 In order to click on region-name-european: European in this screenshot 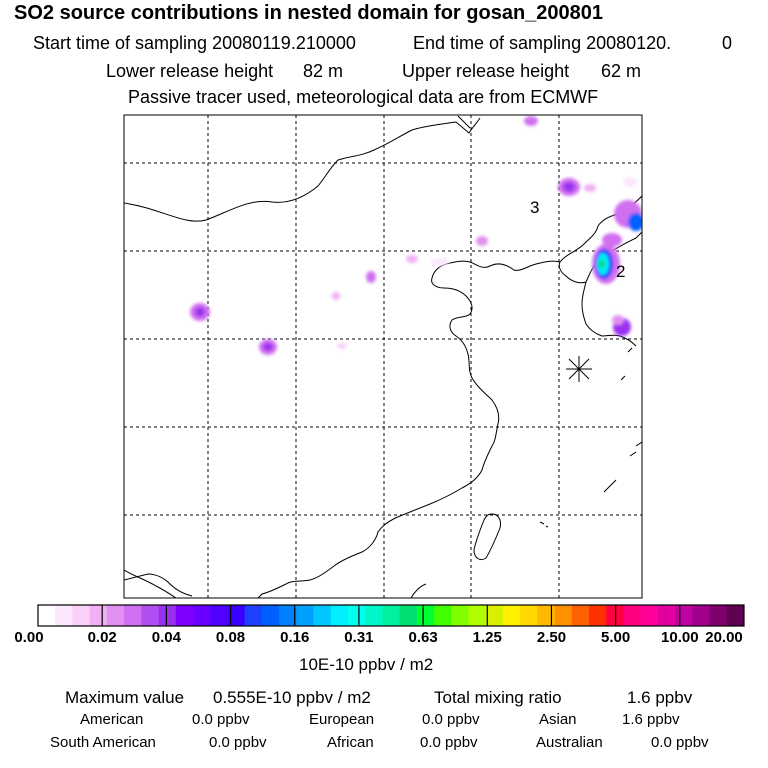, I will do `click(342, 719)`.